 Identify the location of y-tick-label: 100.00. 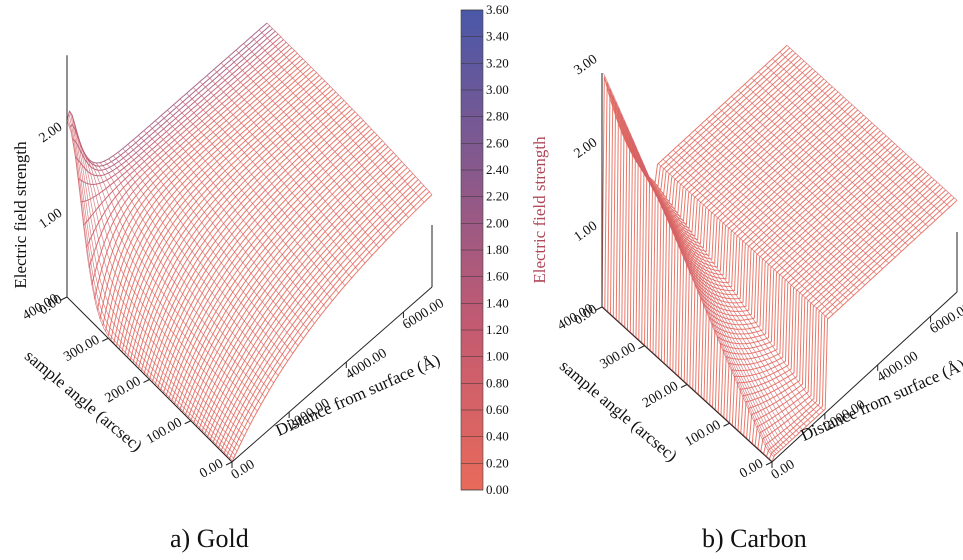
(703, 434).